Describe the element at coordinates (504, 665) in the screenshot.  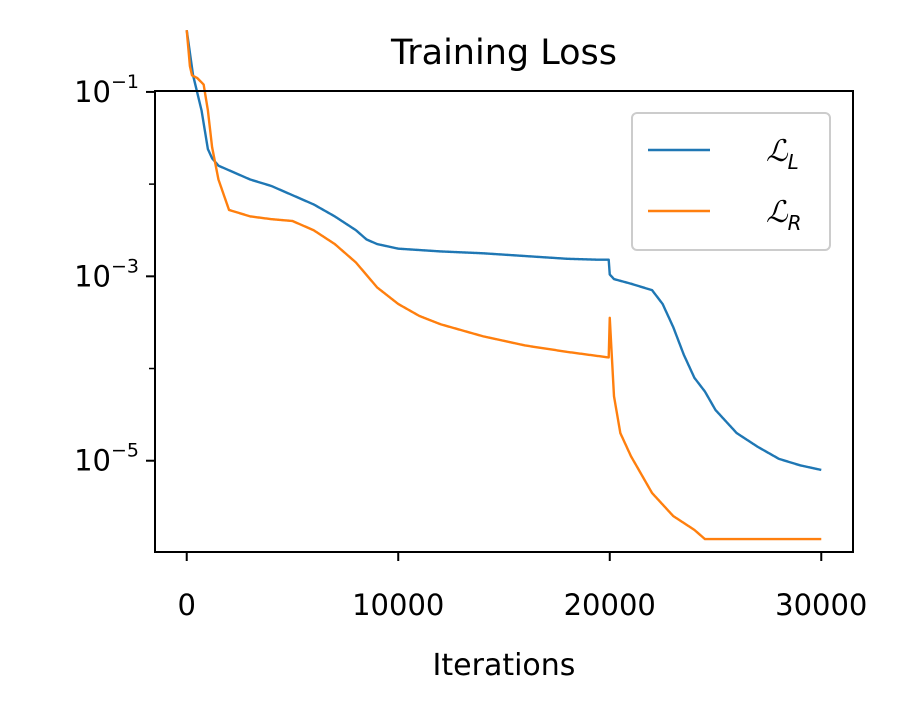
I see `x-axis-label: Iterations` at that location.